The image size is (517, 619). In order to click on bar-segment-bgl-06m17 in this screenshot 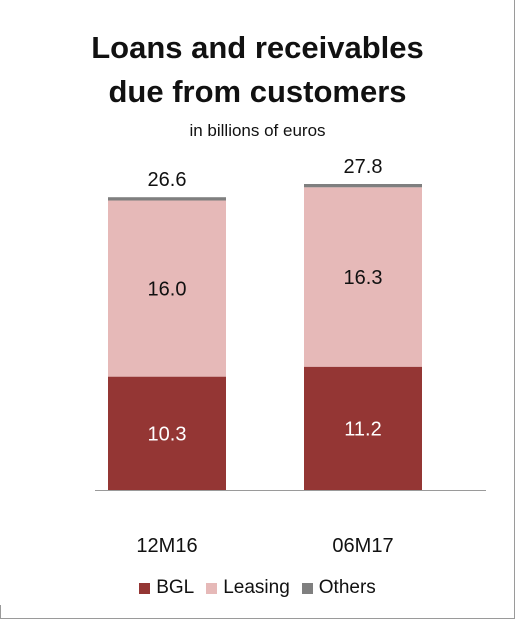, I will do `click(363, 428)`.